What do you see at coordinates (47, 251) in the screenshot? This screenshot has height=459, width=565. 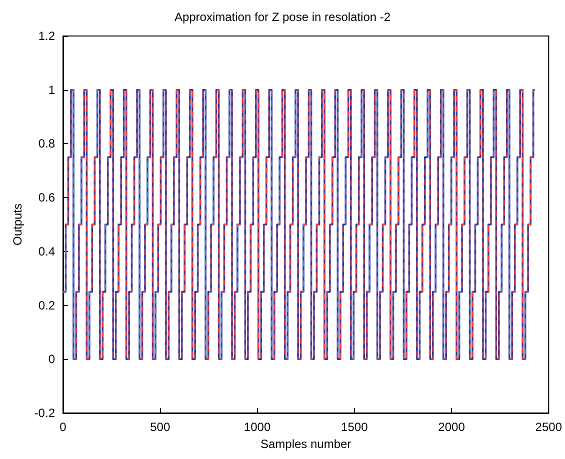 I see `y-tick-label: 0.4` at bounding box center [47, 251].